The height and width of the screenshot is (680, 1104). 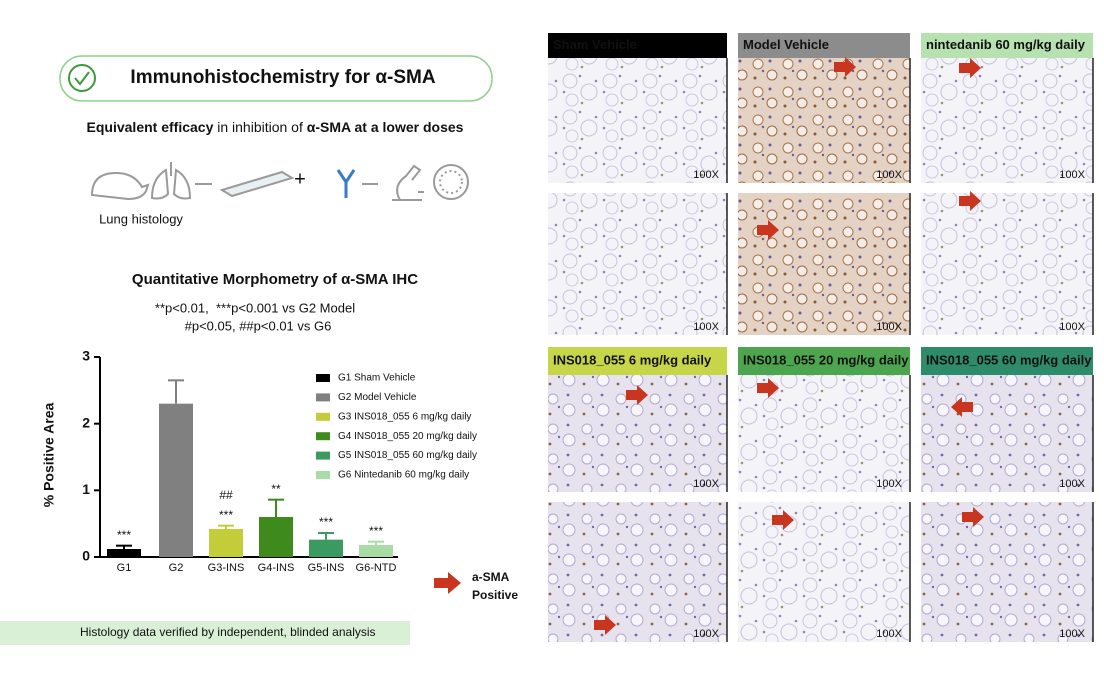 What do you see at coordinates (176, 568) in the screenshot?
I see `x-tick-label: G2` at bounding box center [176, 568].